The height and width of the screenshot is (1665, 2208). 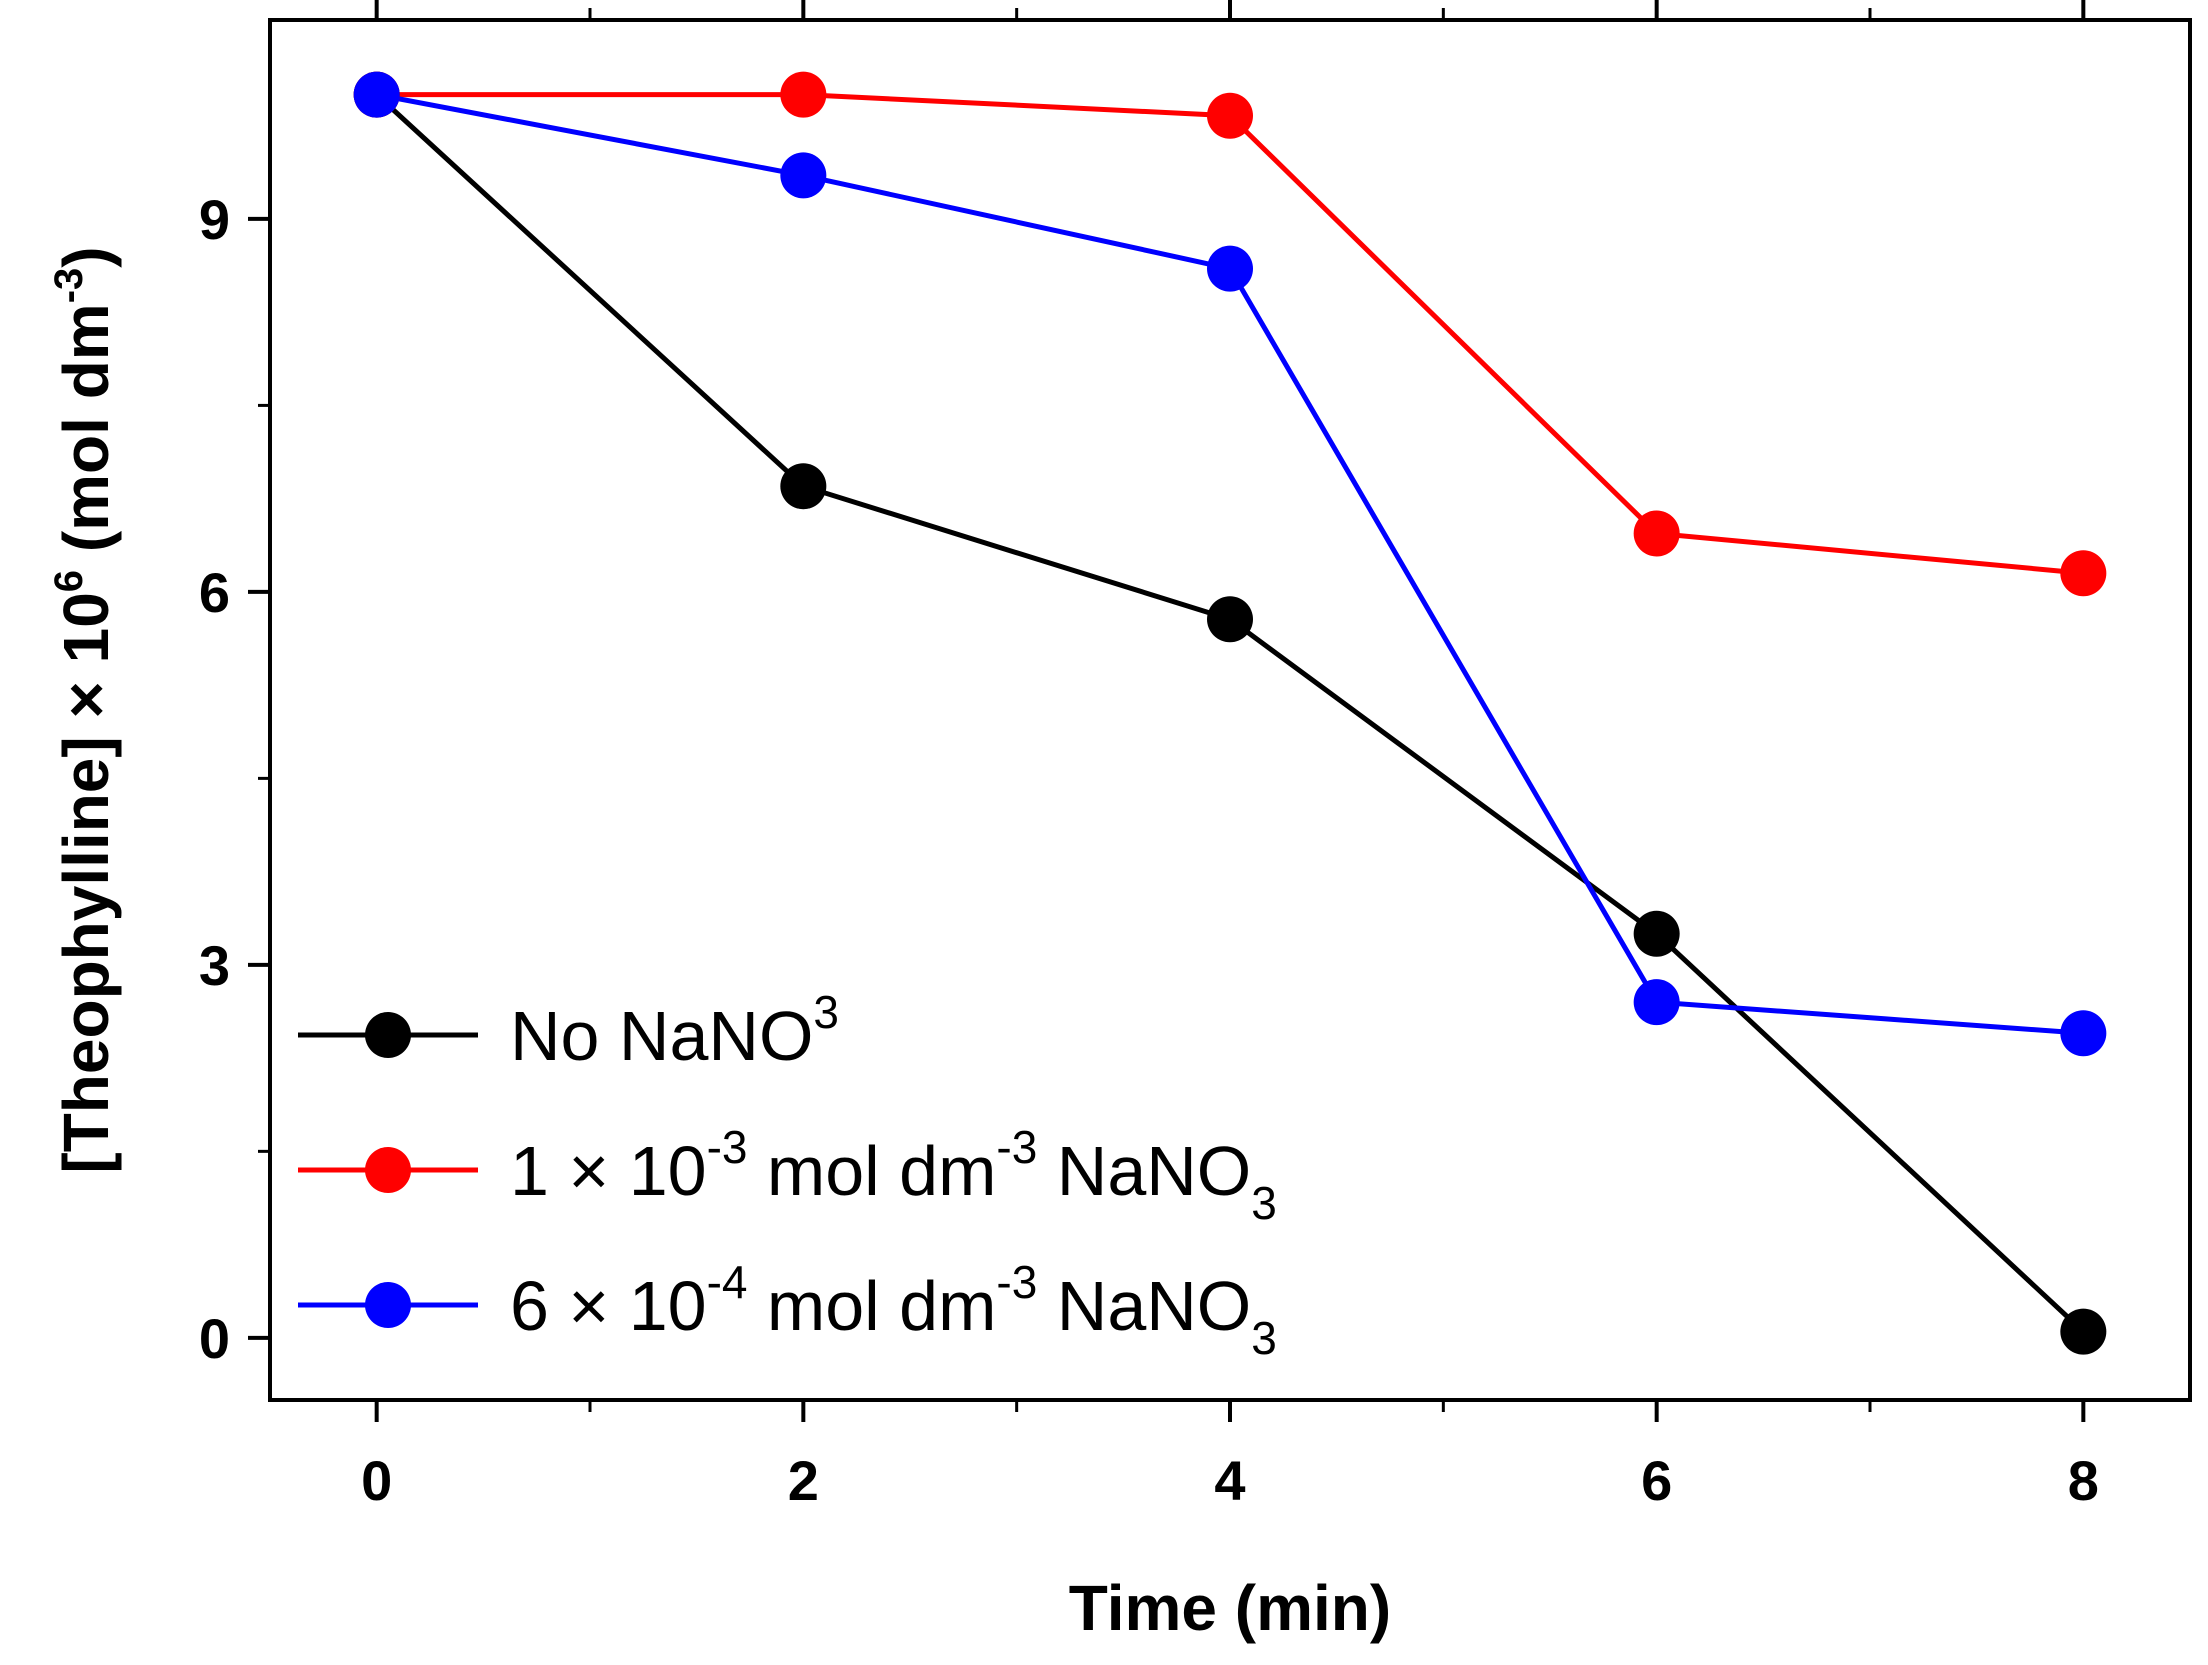 I want to click on y-tick-label: 9, so click(x=214, y=219).